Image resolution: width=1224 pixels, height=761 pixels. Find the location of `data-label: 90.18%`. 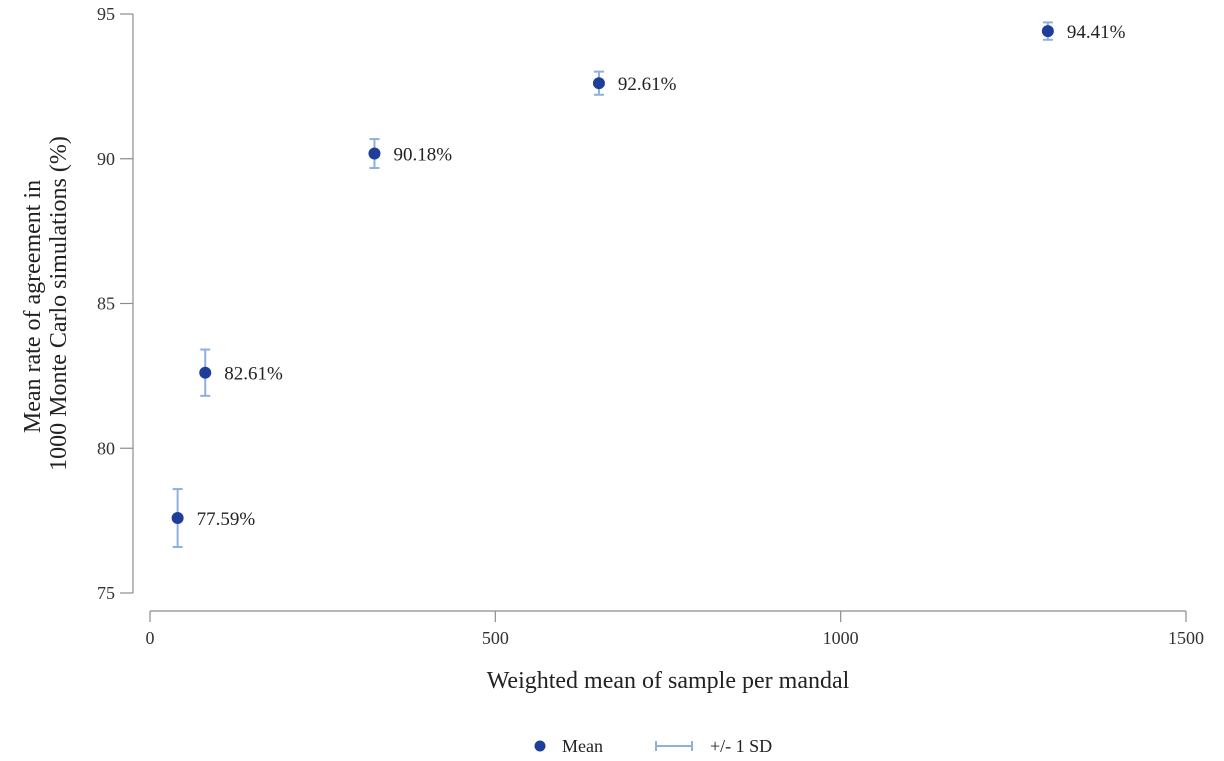

data-label: 90.18% is located at coordinates (422, 155).